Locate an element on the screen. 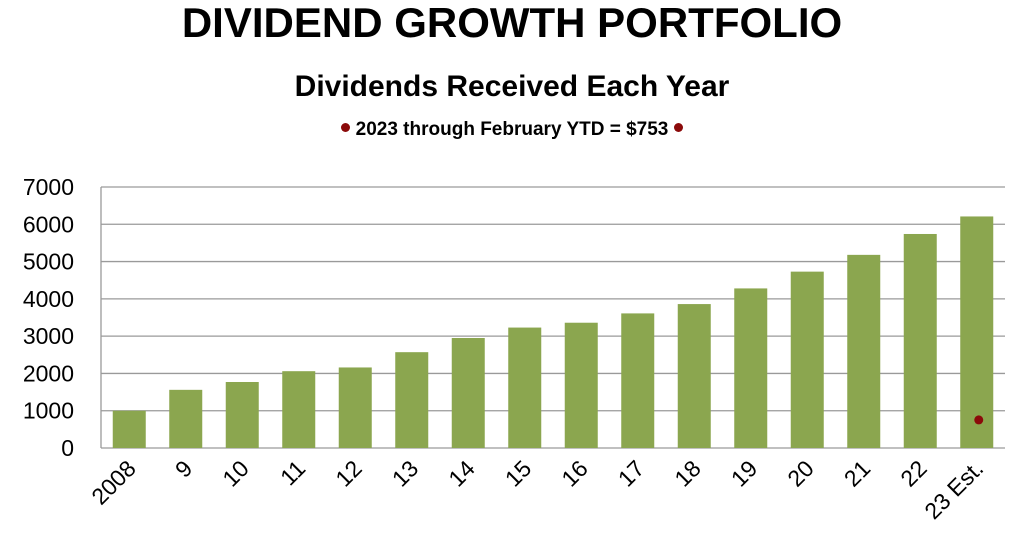 This screenshot has height=553, width=1024. x-tick-label: 12 is located at coordinates (348, 473).